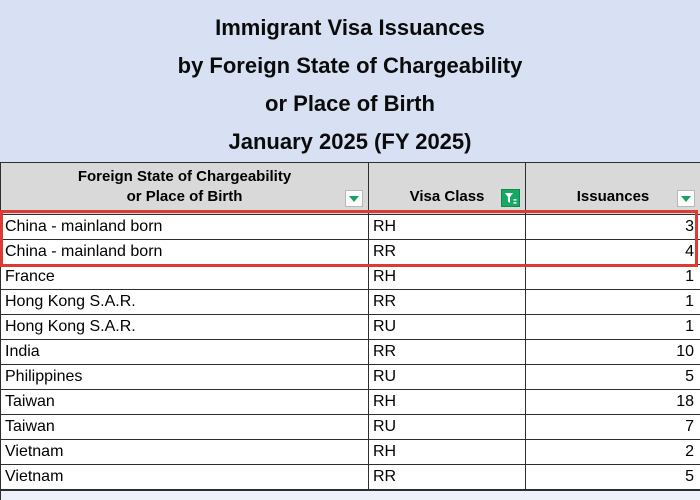 This screenshot has height=500, width=700. What do you see at coordinates (184, 176) in the screenshot?
I see `header-country-line1: Foreign State of Chargeability` at bounding box center [184, 176].